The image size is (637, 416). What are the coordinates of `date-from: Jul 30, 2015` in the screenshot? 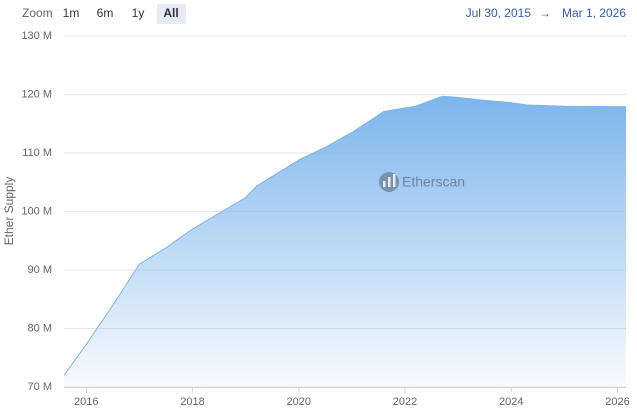 It's located at (499, 13).